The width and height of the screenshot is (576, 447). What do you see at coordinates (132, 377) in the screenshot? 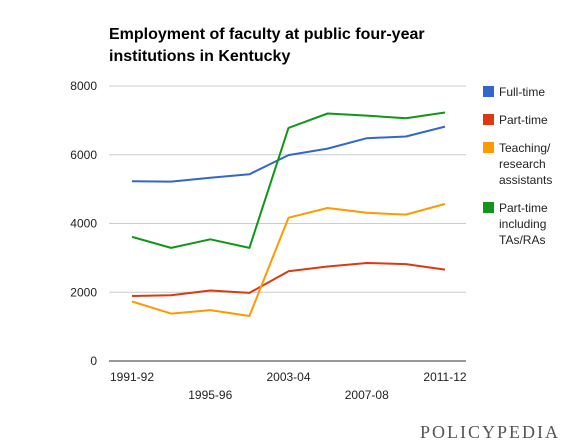
I see `x-tick-label: 1991-92` at bounding box center [132, 377].